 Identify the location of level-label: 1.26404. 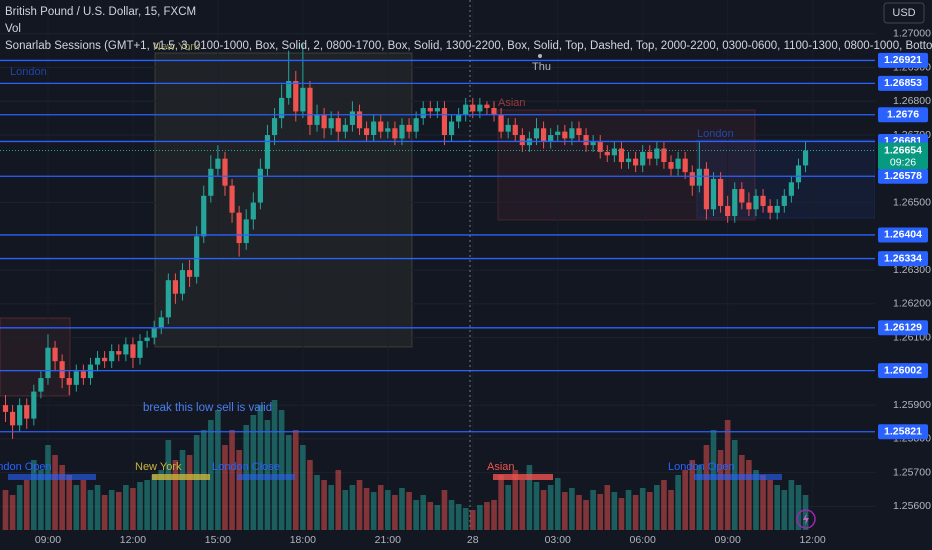
(903, 235).